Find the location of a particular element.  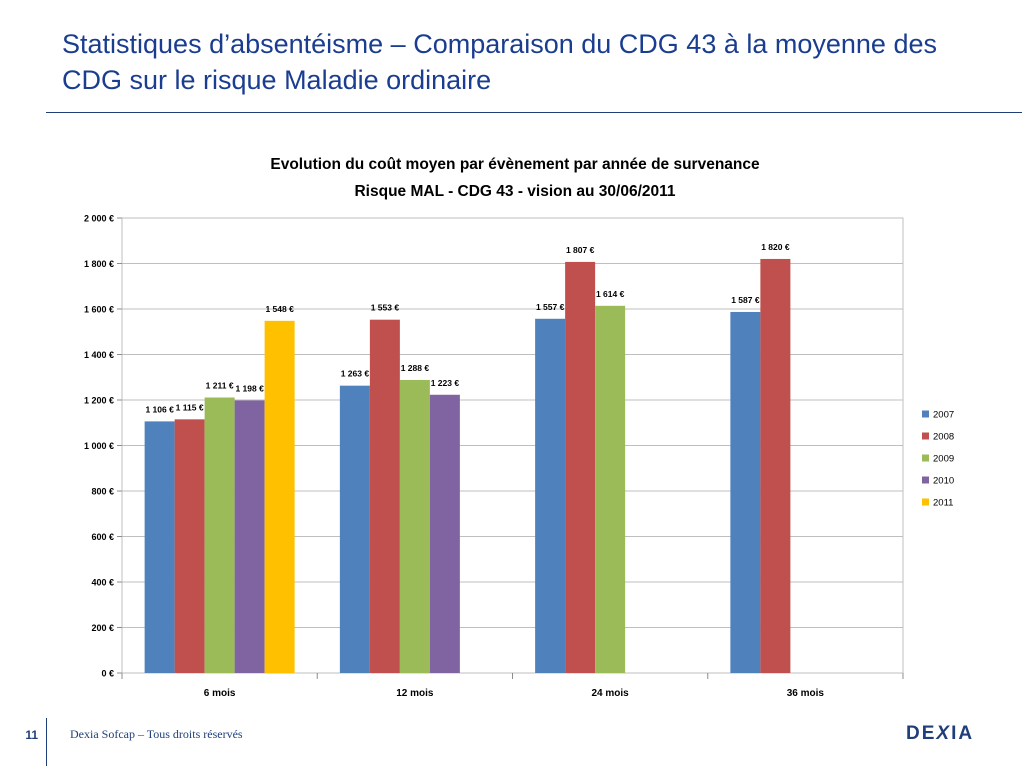

logo-text-suffix: IA is located at coordinates (963, 733).